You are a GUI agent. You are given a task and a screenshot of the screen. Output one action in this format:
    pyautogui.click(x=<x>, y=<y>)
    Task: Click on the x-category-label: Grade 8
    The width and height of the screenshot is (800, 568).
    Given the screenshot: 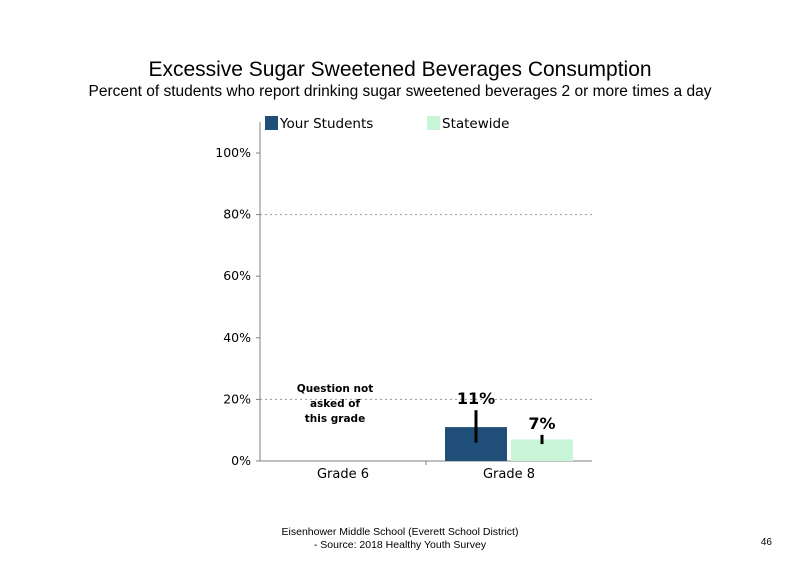 What is the action you would take?
    pyautogui.click(x=509, y=474)
    